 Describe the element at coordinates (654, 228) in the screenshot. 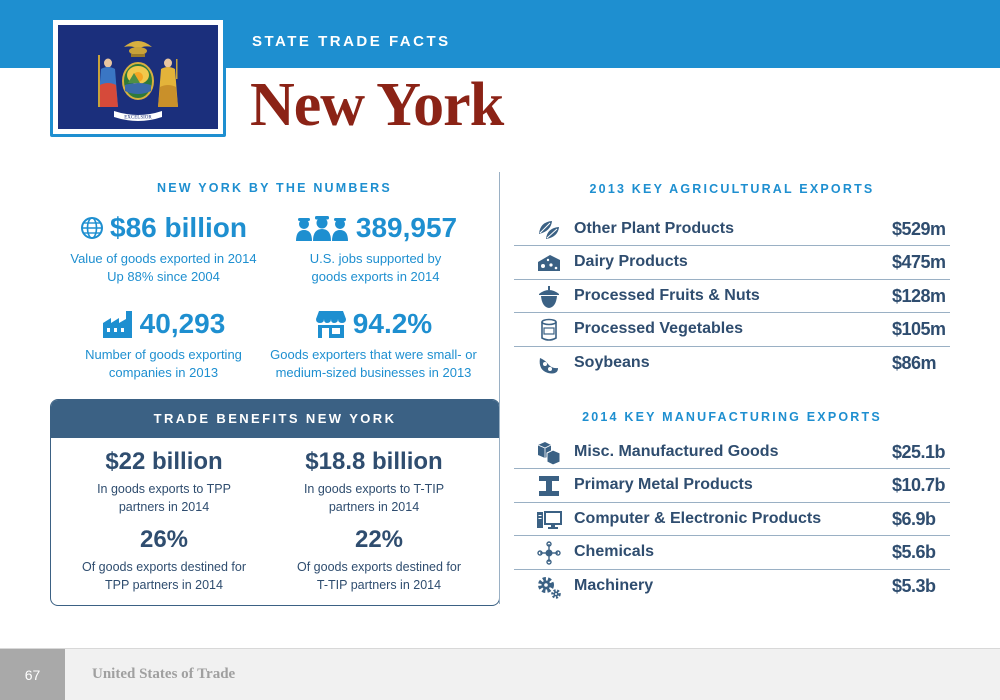

I see `table-cell-label: Other Plant Products` at that location.